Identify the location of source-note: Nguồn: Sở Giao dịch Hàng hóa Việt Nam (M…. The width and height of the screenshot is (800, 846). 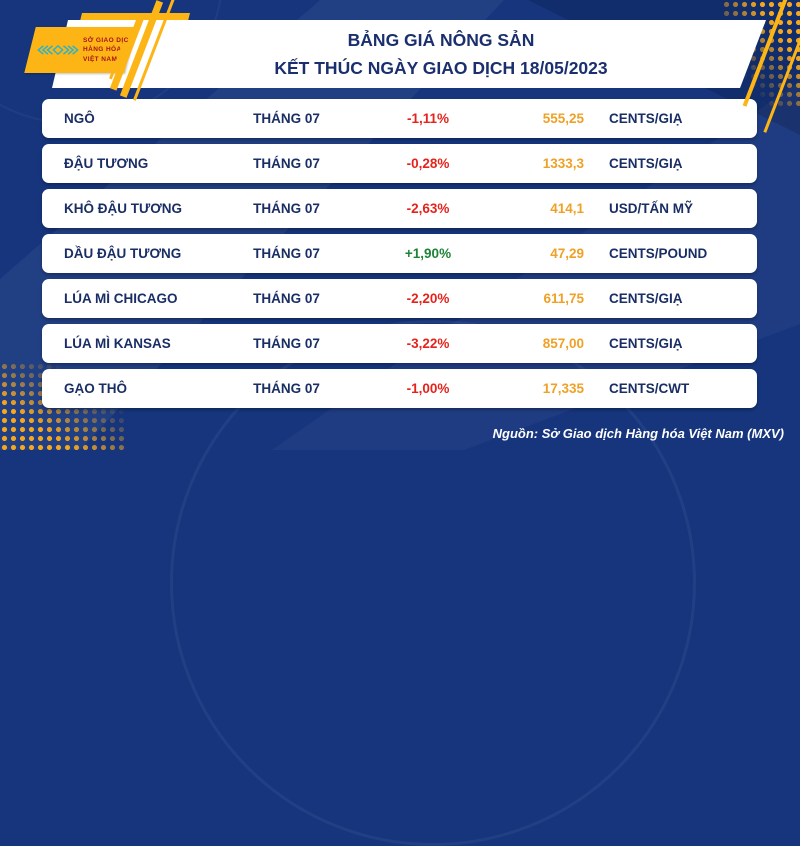
(638, 433).